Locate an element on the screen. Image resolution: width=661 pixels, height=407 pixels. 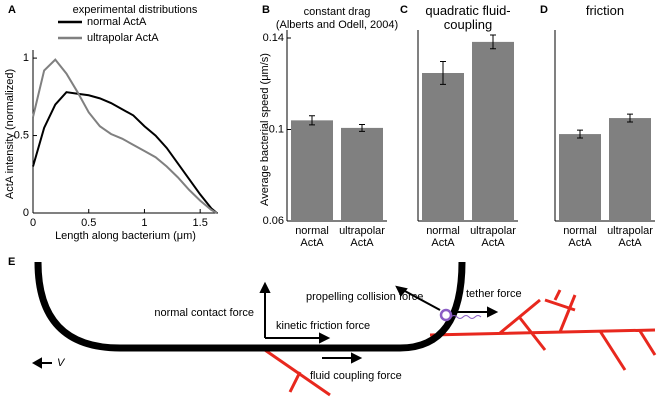
chart-title: experimental distributions is located at coordinates (135, 10).